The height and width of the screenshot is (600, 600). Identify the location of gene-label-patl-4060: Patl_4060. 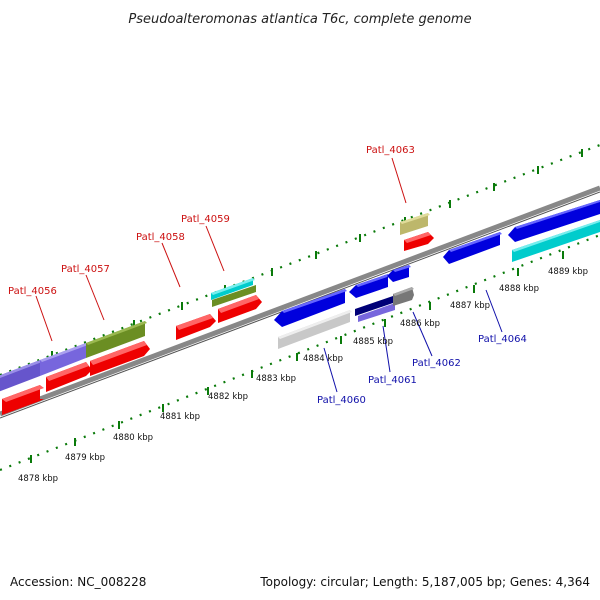
(341, 400).